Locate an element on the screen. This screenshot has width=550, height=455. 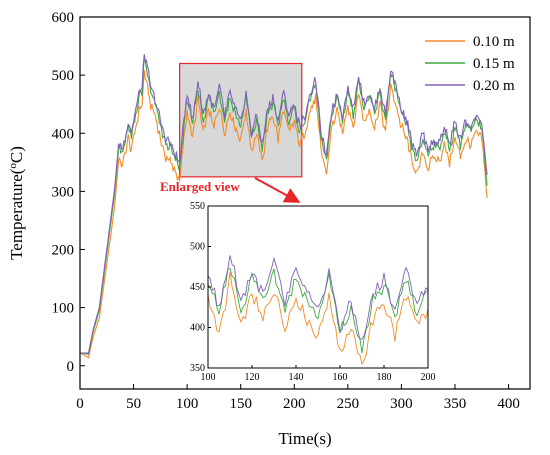
legend-label-2: 0.15 m is located at coordinates (494, 64).